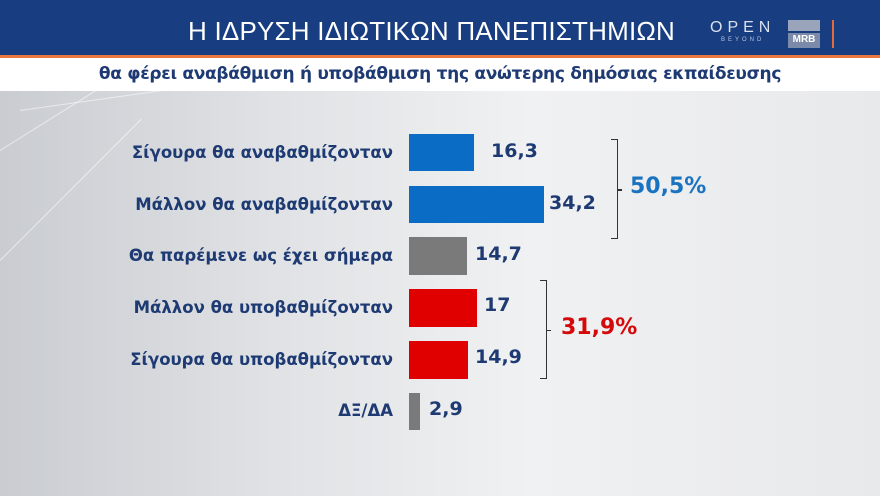 This screenshot has height=496, width=880. Describe the element at coordinates (261, 359) in the screenshot. I see `category-label: Σίγουρα θα υποβαθμίζονταν` at that location.